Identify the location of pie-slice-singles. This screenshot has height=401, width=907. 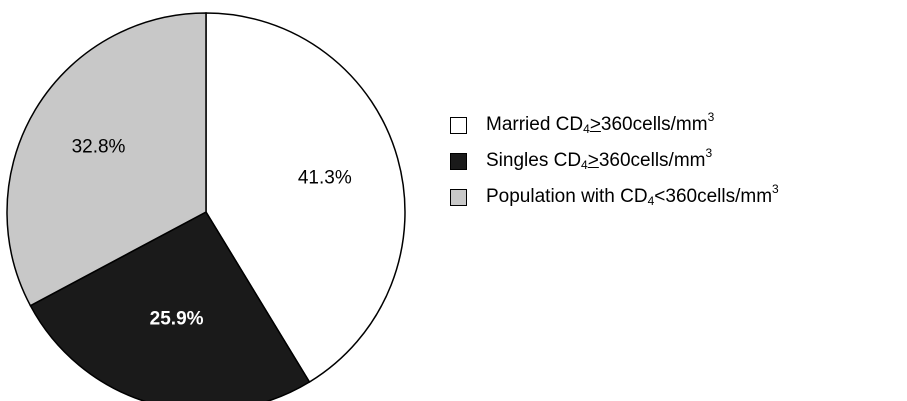
(170, 306).